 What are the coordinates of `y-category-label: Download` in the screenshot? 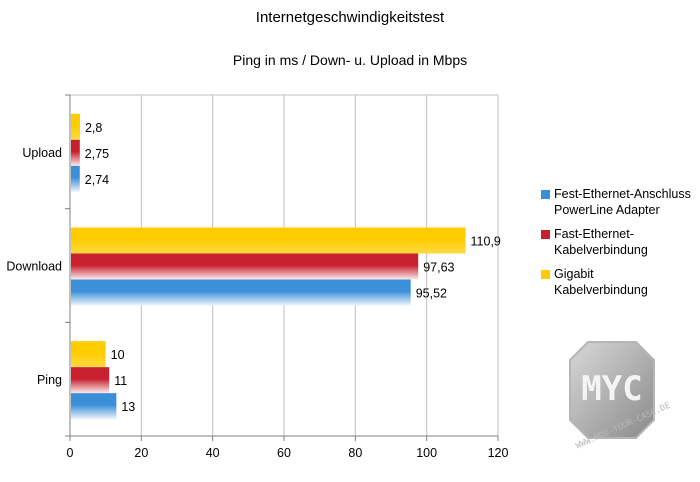 It's located at (34, 267).